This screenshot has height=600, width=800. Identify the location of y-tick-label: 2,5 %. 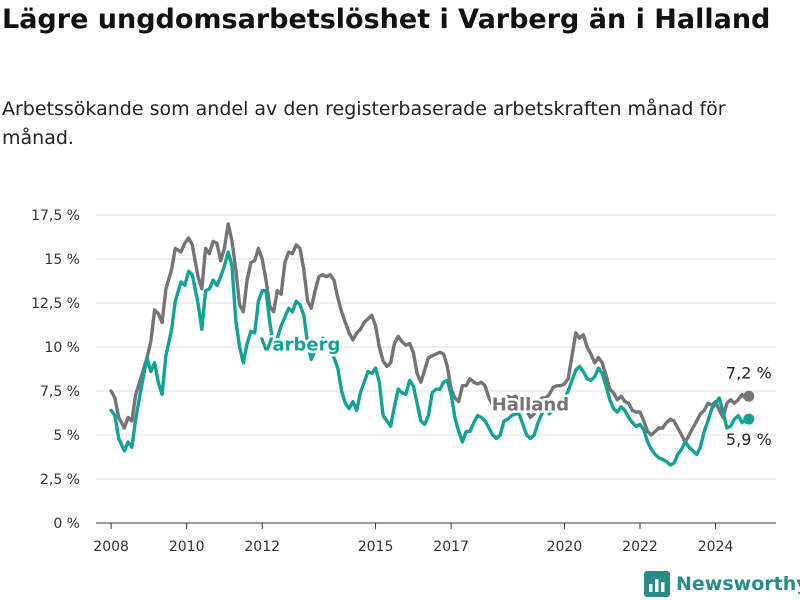
(60, 480).